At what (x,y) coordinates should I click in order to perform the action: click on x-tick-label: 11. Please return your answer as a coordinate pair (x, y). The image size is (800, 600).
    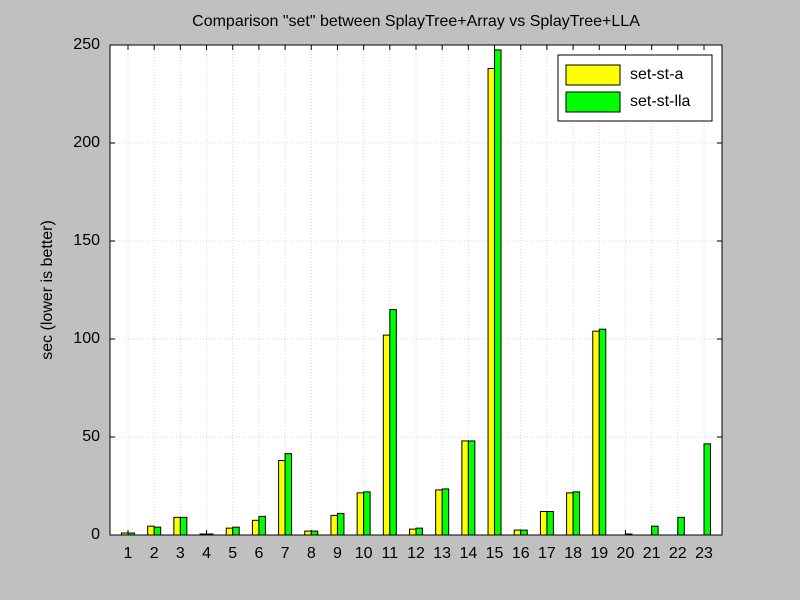
    Looking at the image, I should click on (390, 553).